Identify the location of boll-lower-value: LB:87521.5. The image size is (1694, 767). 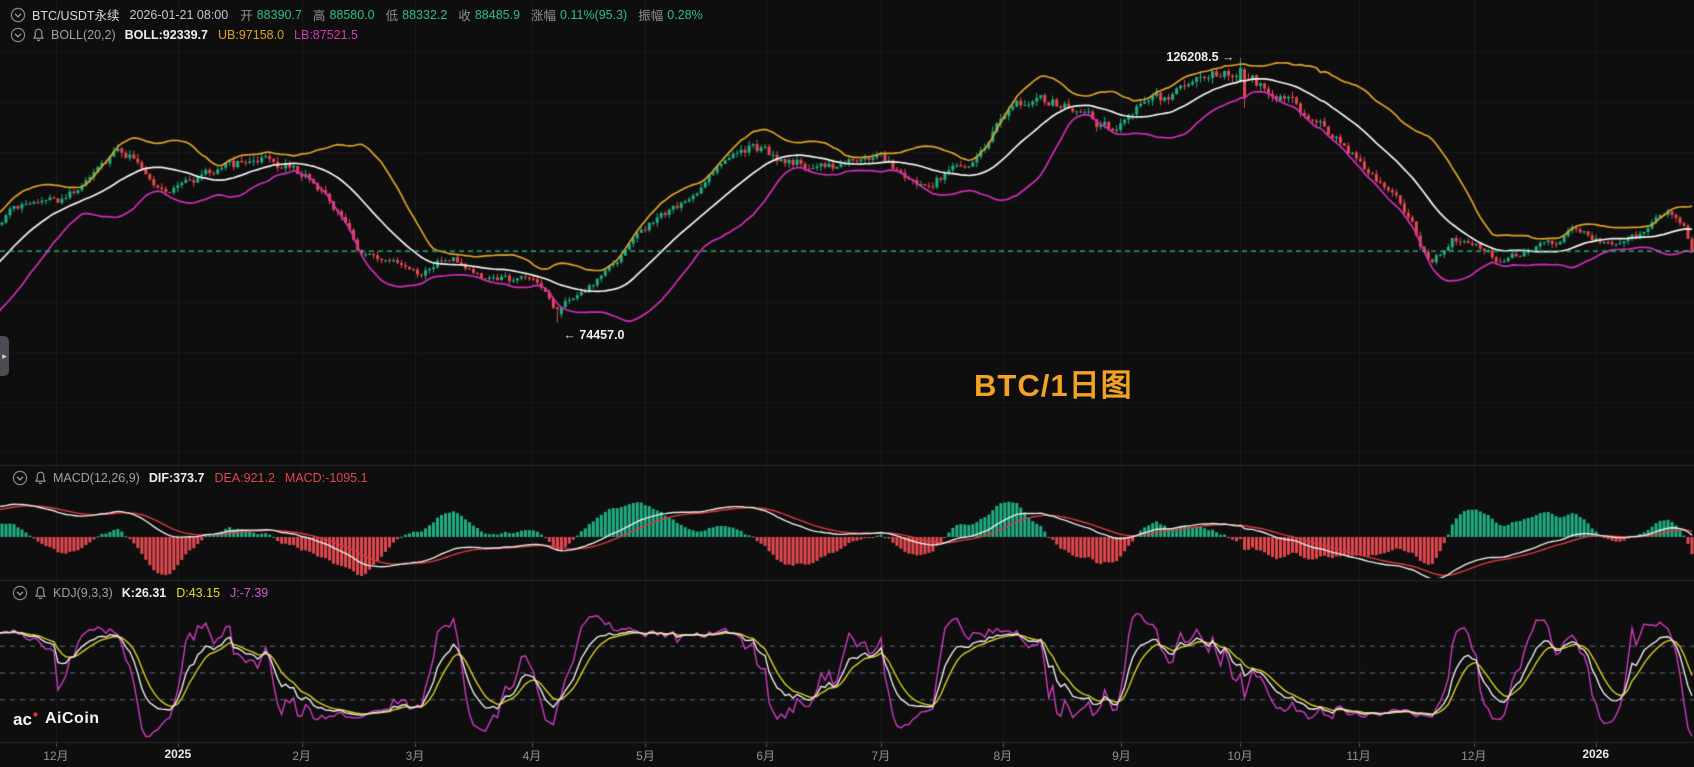
(326, 35).